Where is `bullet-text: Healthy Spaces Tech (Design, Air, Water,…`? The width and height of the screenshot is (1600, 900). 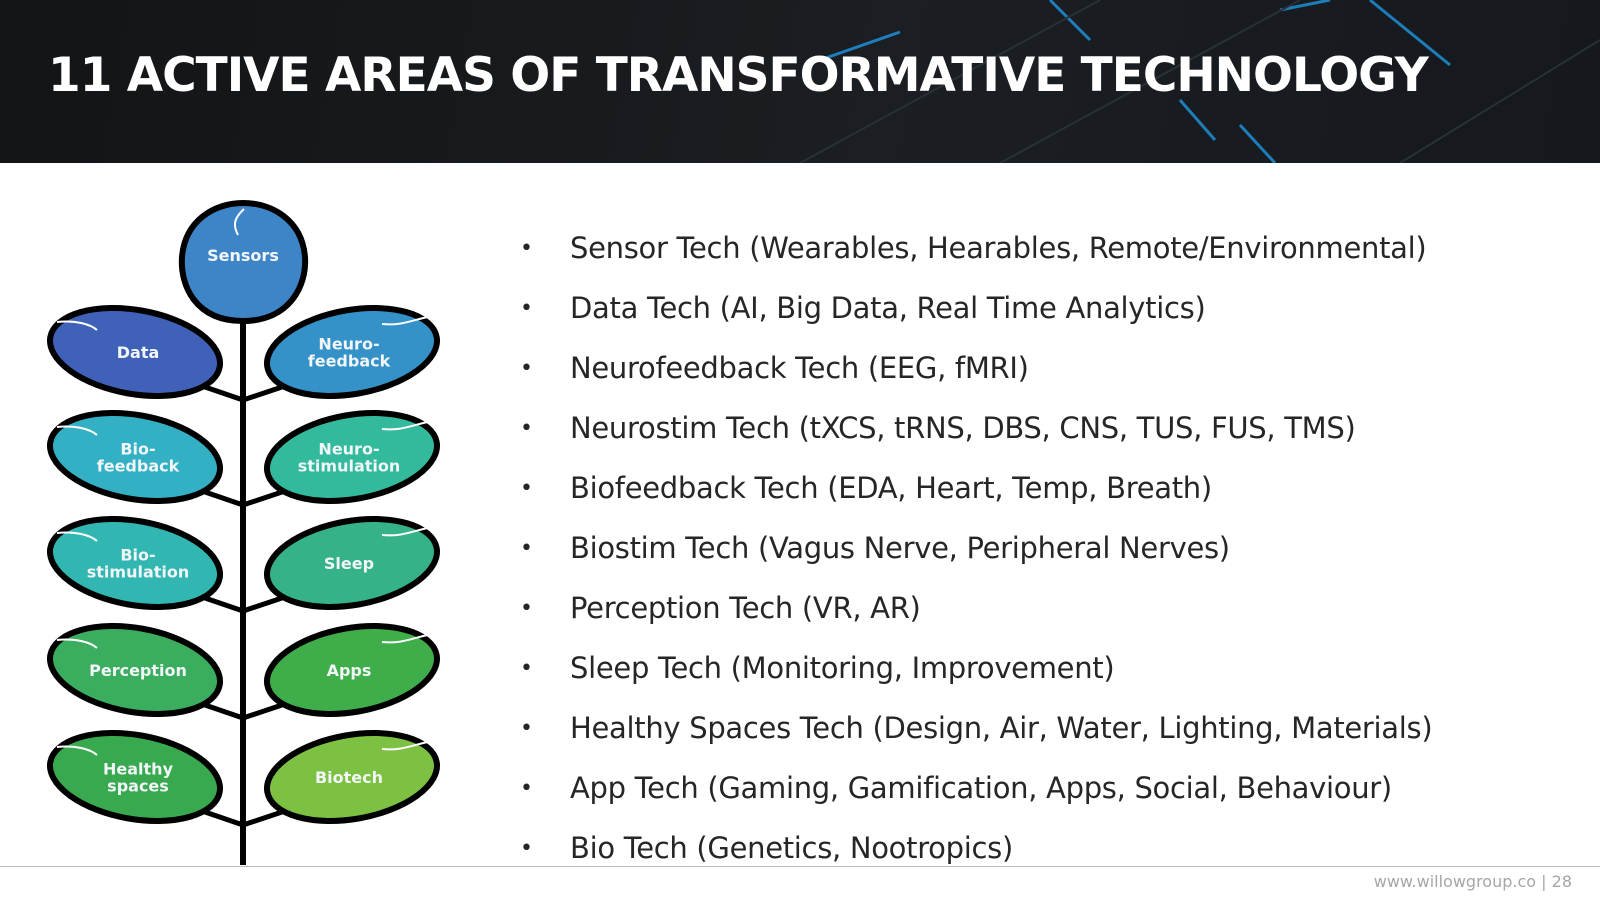 bullet-text: Healthy Spaces Tech (Design, Air, Water,… is located at coordinates (1001, 728).